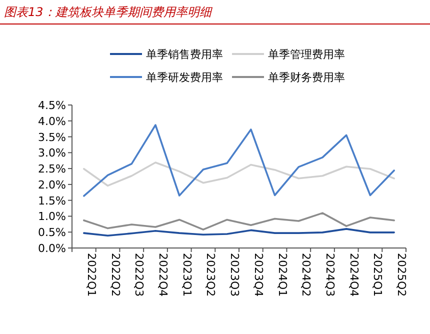 The width and height of the screenshot is (430, 334). Describe the element at coordinates (52, 105) in the screenshot. I see `y-tick-label: 4.5%` at that location.